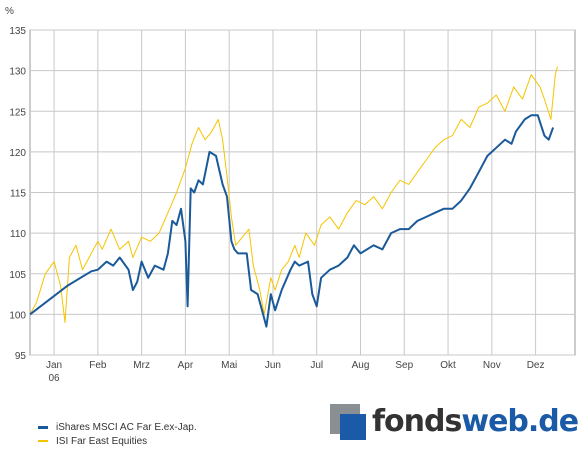 This screenshot has height=455, width=580. I want to click on x-tick-label: Apr, so click(186, 365).